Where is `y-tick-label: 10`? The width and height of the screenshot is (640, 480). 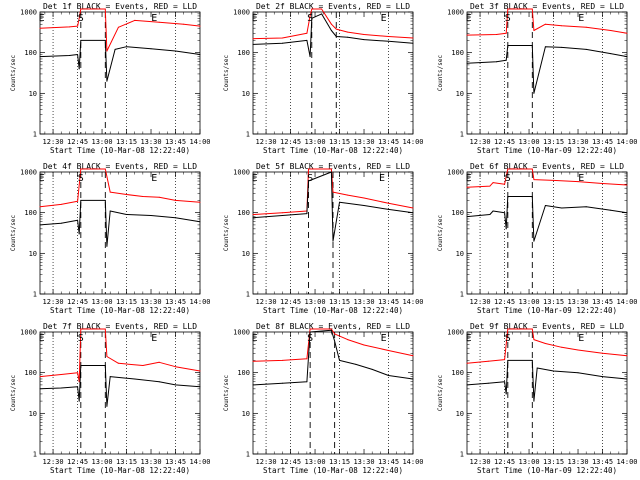
y-tick-label: 10 is located at coordinates (460, 414).